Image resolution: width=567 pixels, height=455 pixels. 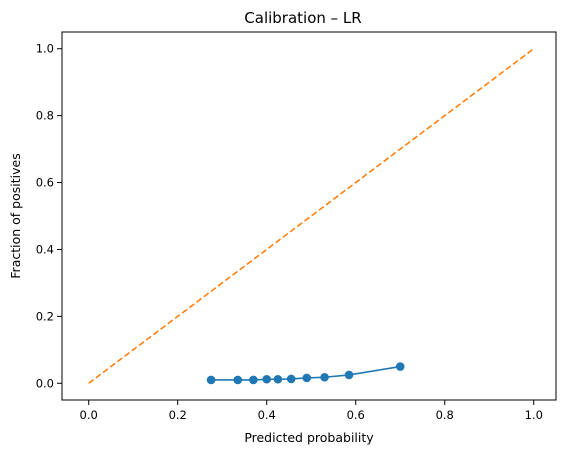 What do you see at coordinates (311, 411) in the screenshot?
I see `x-axis: 0.0 0.2 0.4 0.6 0.8 1.0` at bounding box center [311, 411].